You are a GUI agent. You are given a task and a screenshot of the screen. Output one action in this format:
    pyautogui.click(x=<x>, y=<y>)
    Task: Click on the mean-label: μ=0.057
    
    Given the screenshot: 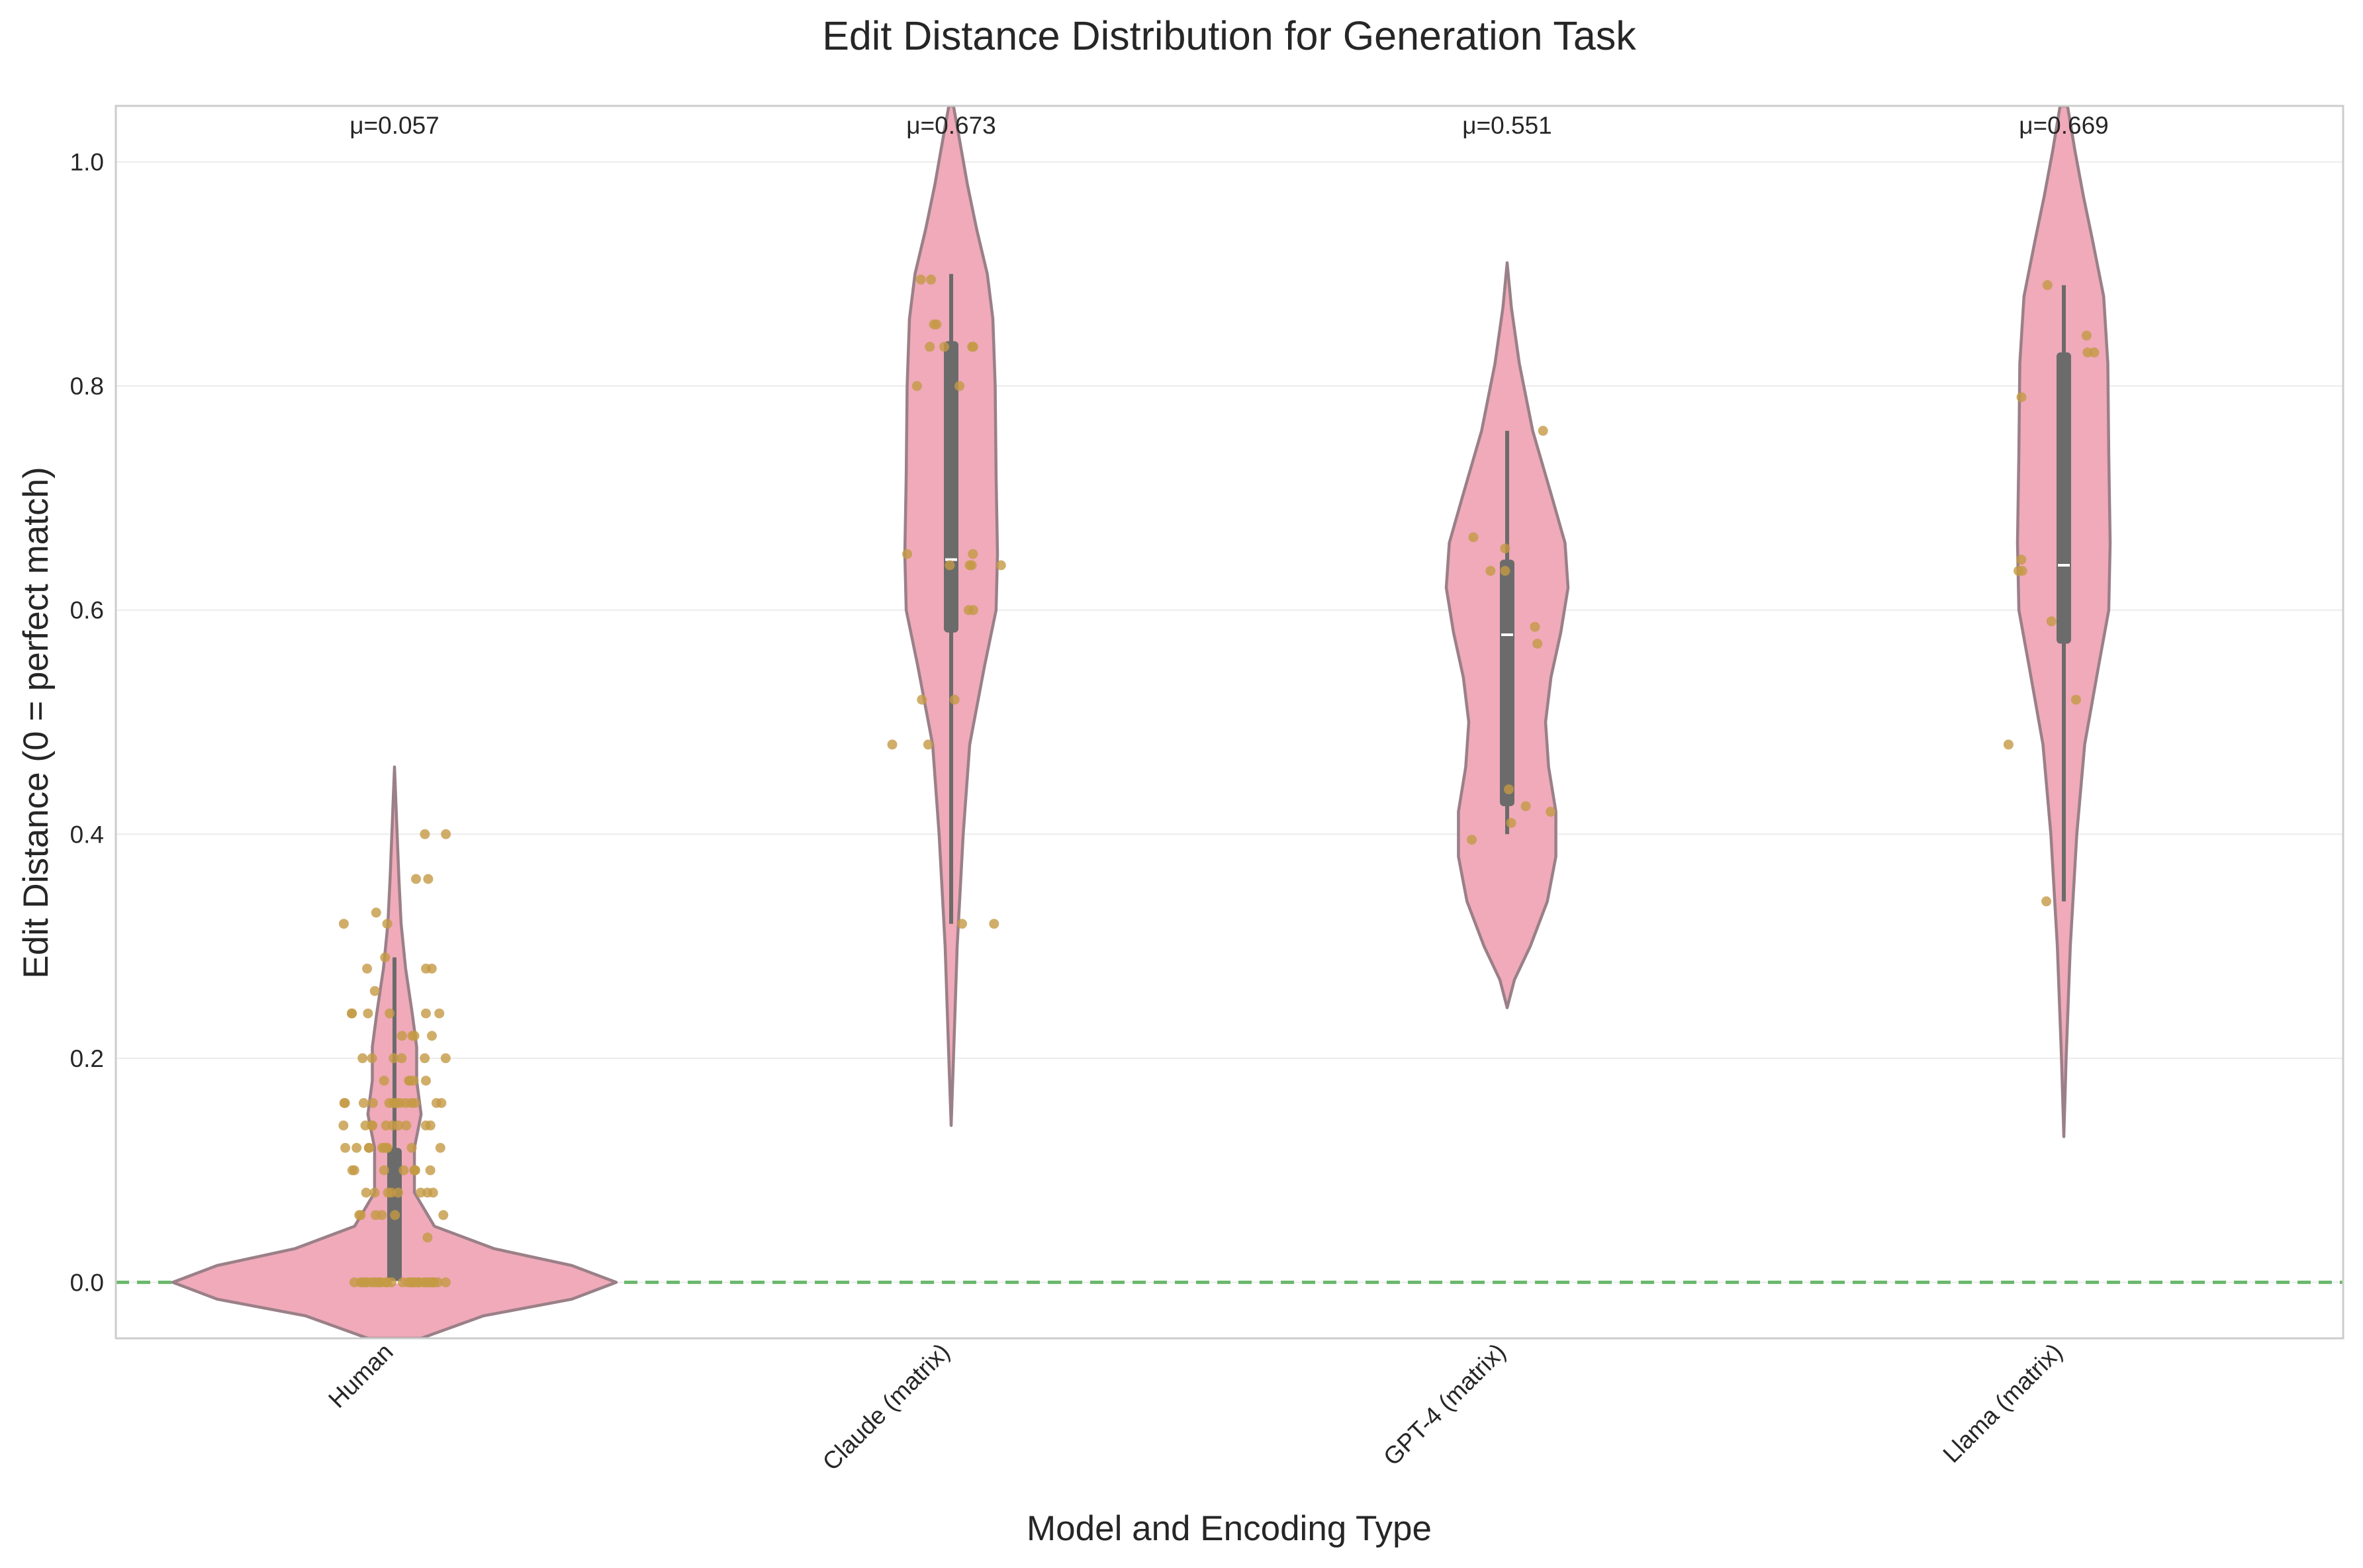 What is the action you would take?
    pyautogui.click(x=394, y=125)
    